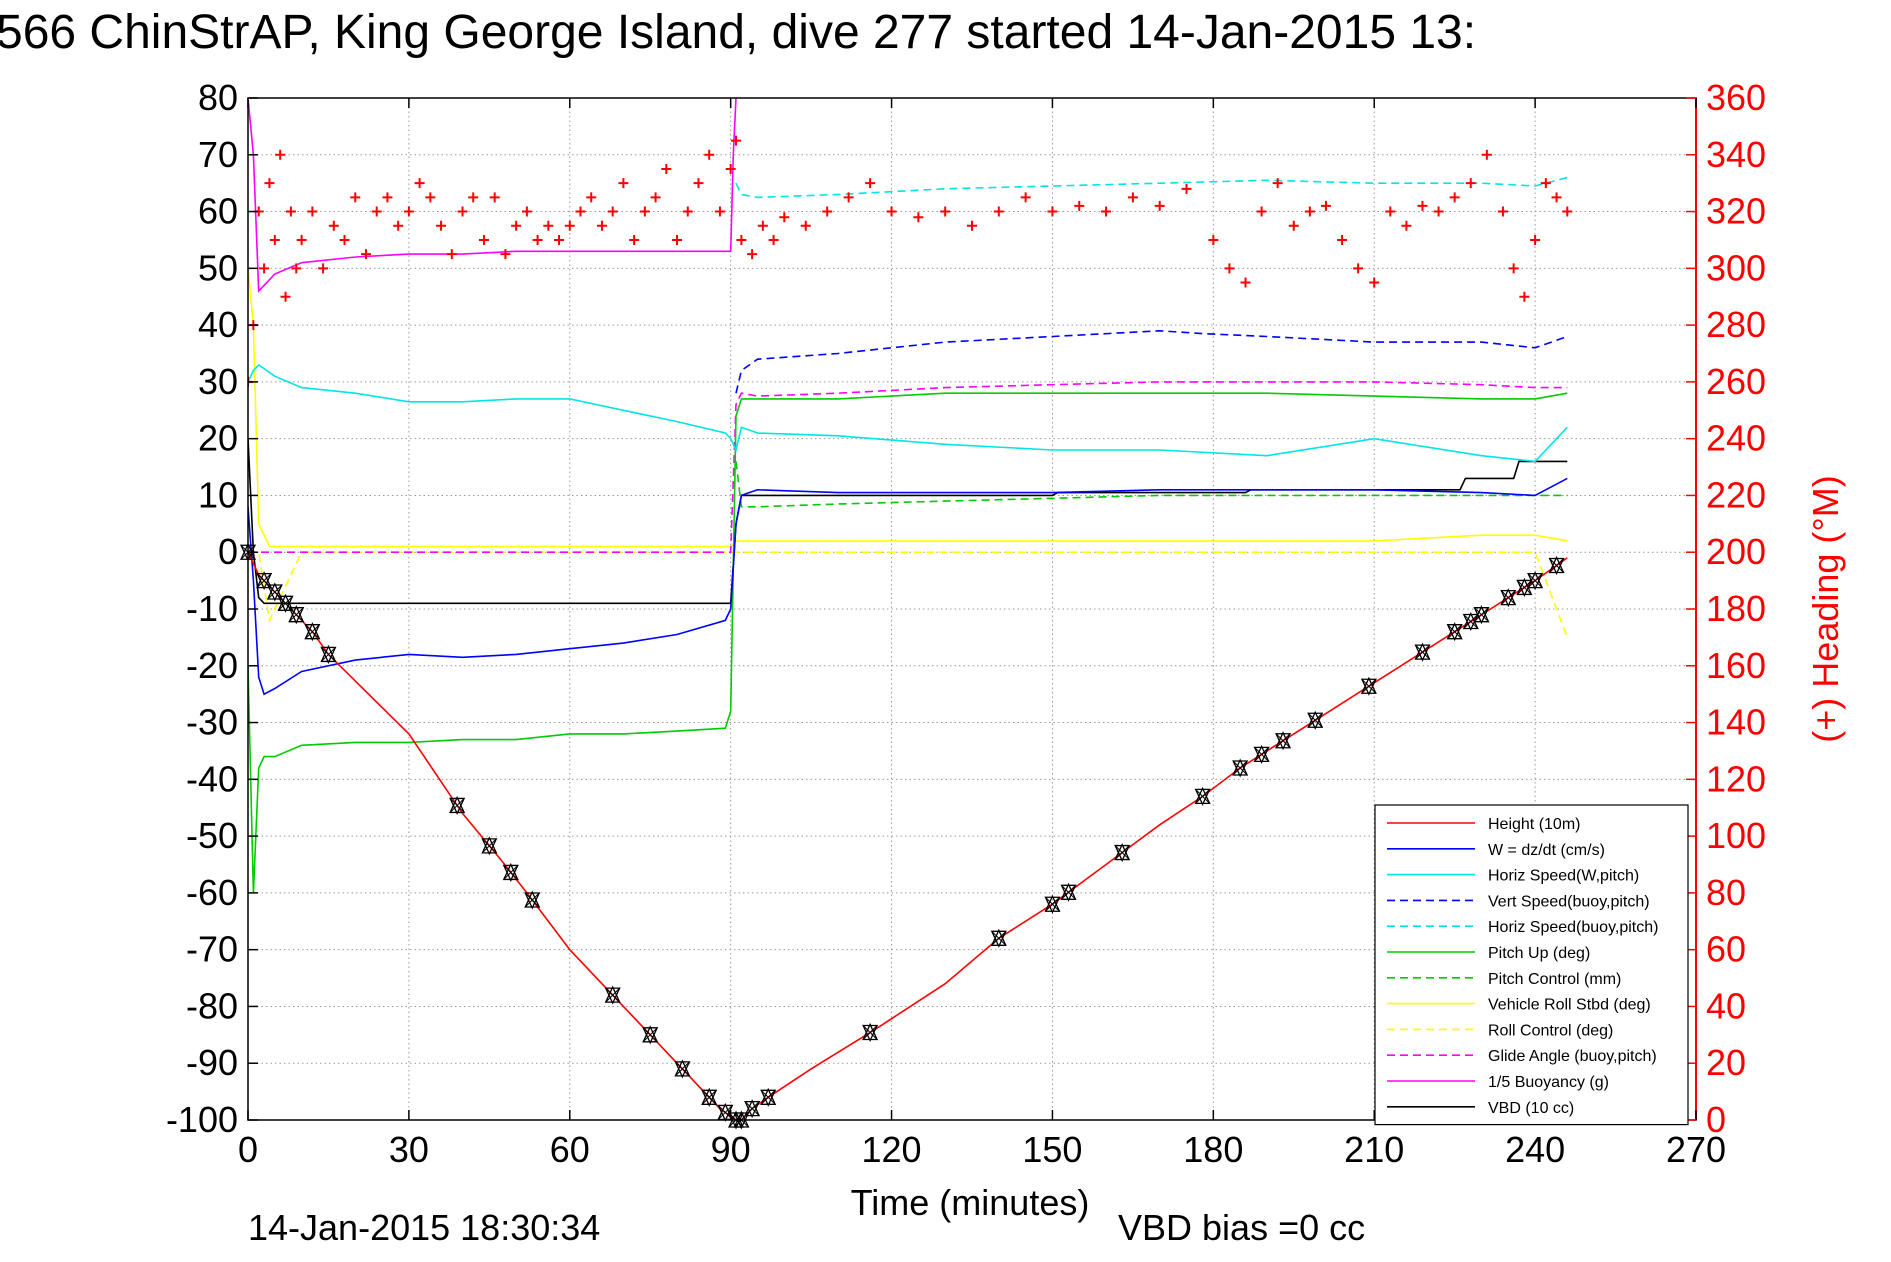 Image resolution: width=1891 pixels, height=1262 pixels. I want to click on y-tick-label: 50, so click(218, 267).